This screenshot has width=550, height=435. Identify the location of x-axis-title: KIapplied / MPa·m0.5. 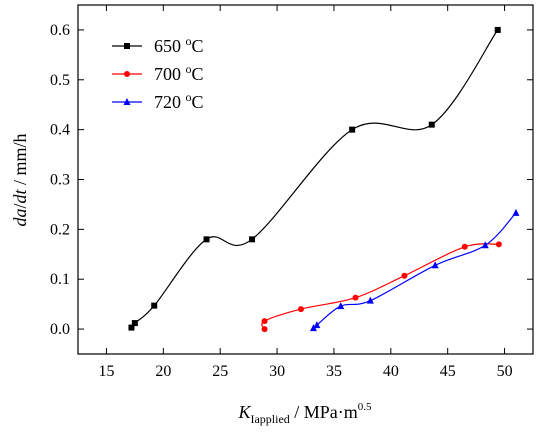
(304, 413).